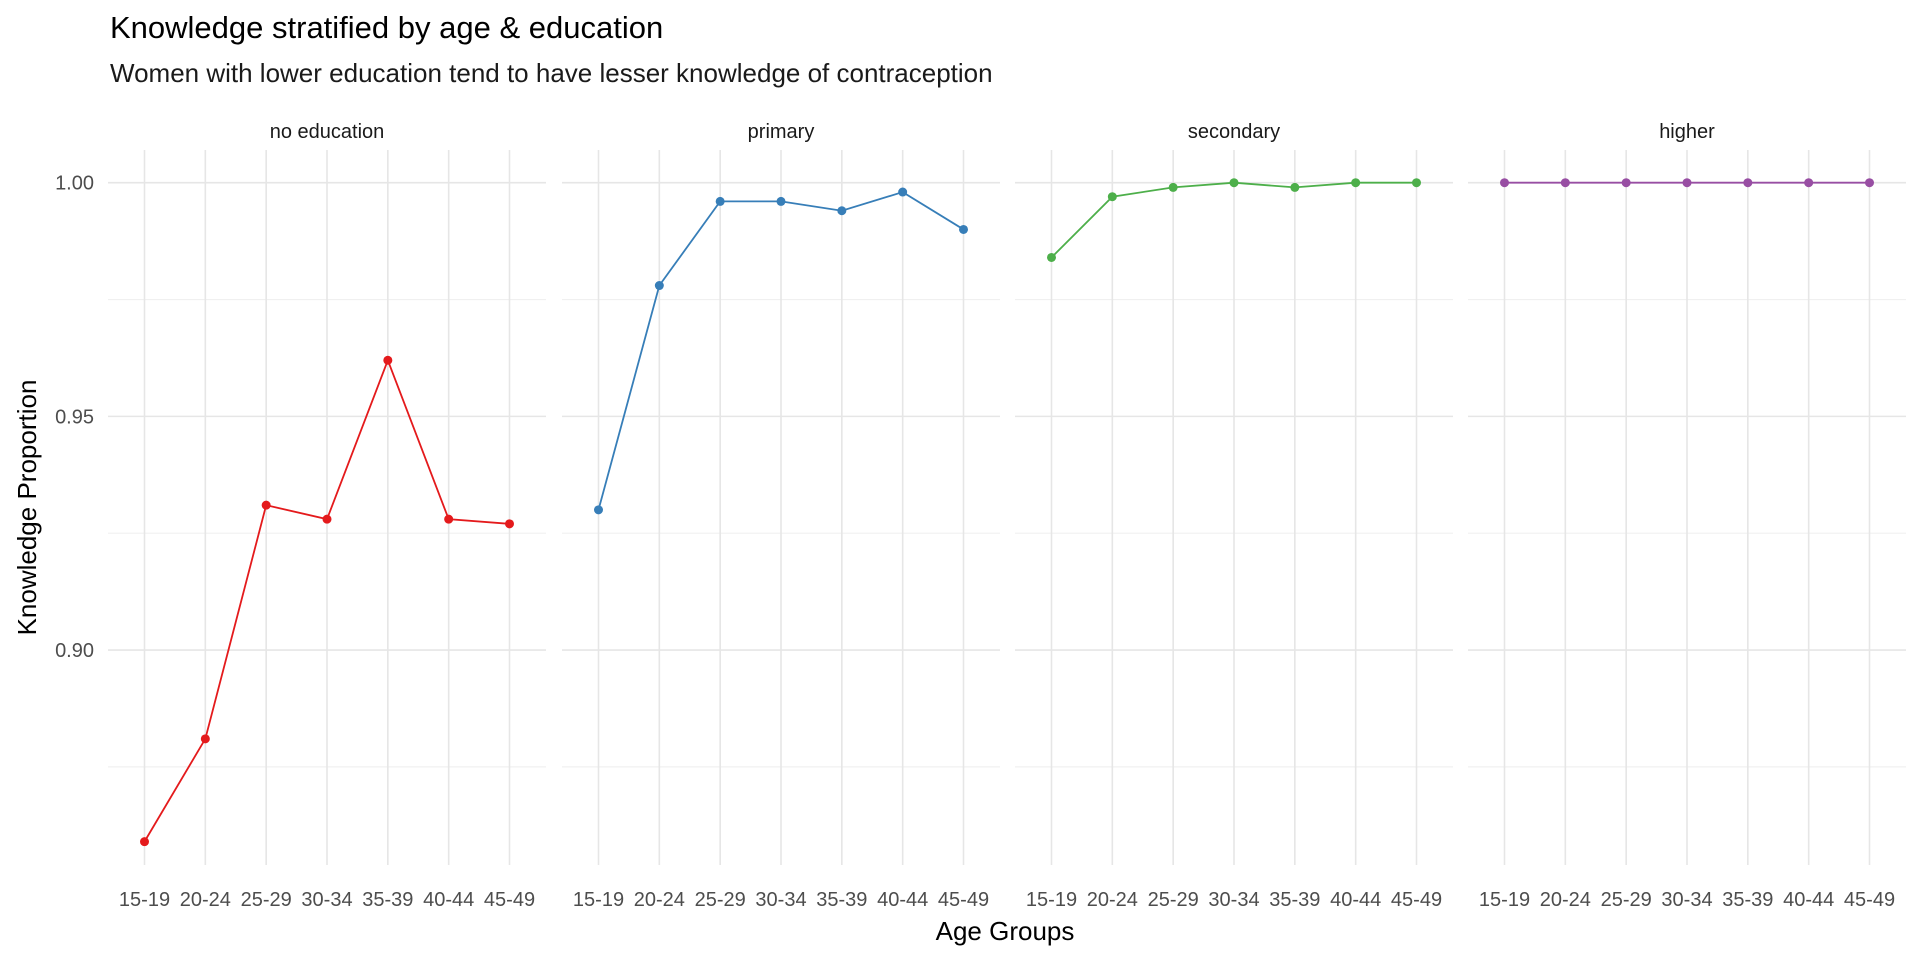 Image resolution: width=1920 pixels, height=960 pixels. Describe the element at coordinates (74, 417) in the screenshot. I see `y-tick-label: 0.95` at that location.